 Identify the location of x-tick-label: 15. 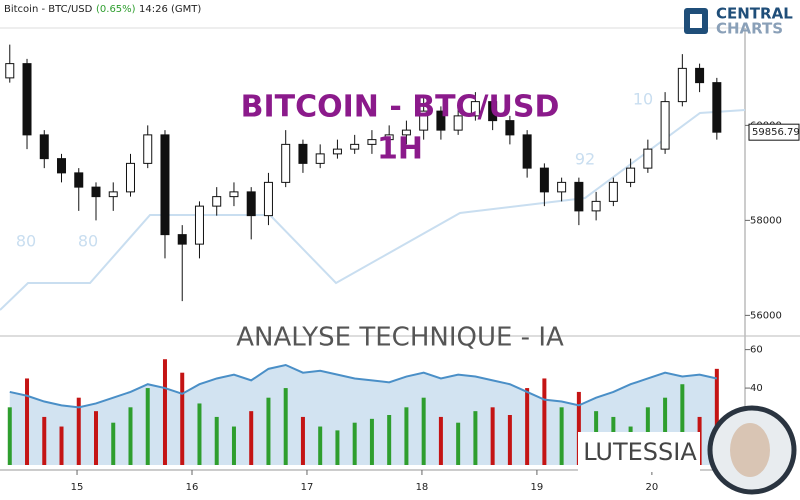
(77, 487).